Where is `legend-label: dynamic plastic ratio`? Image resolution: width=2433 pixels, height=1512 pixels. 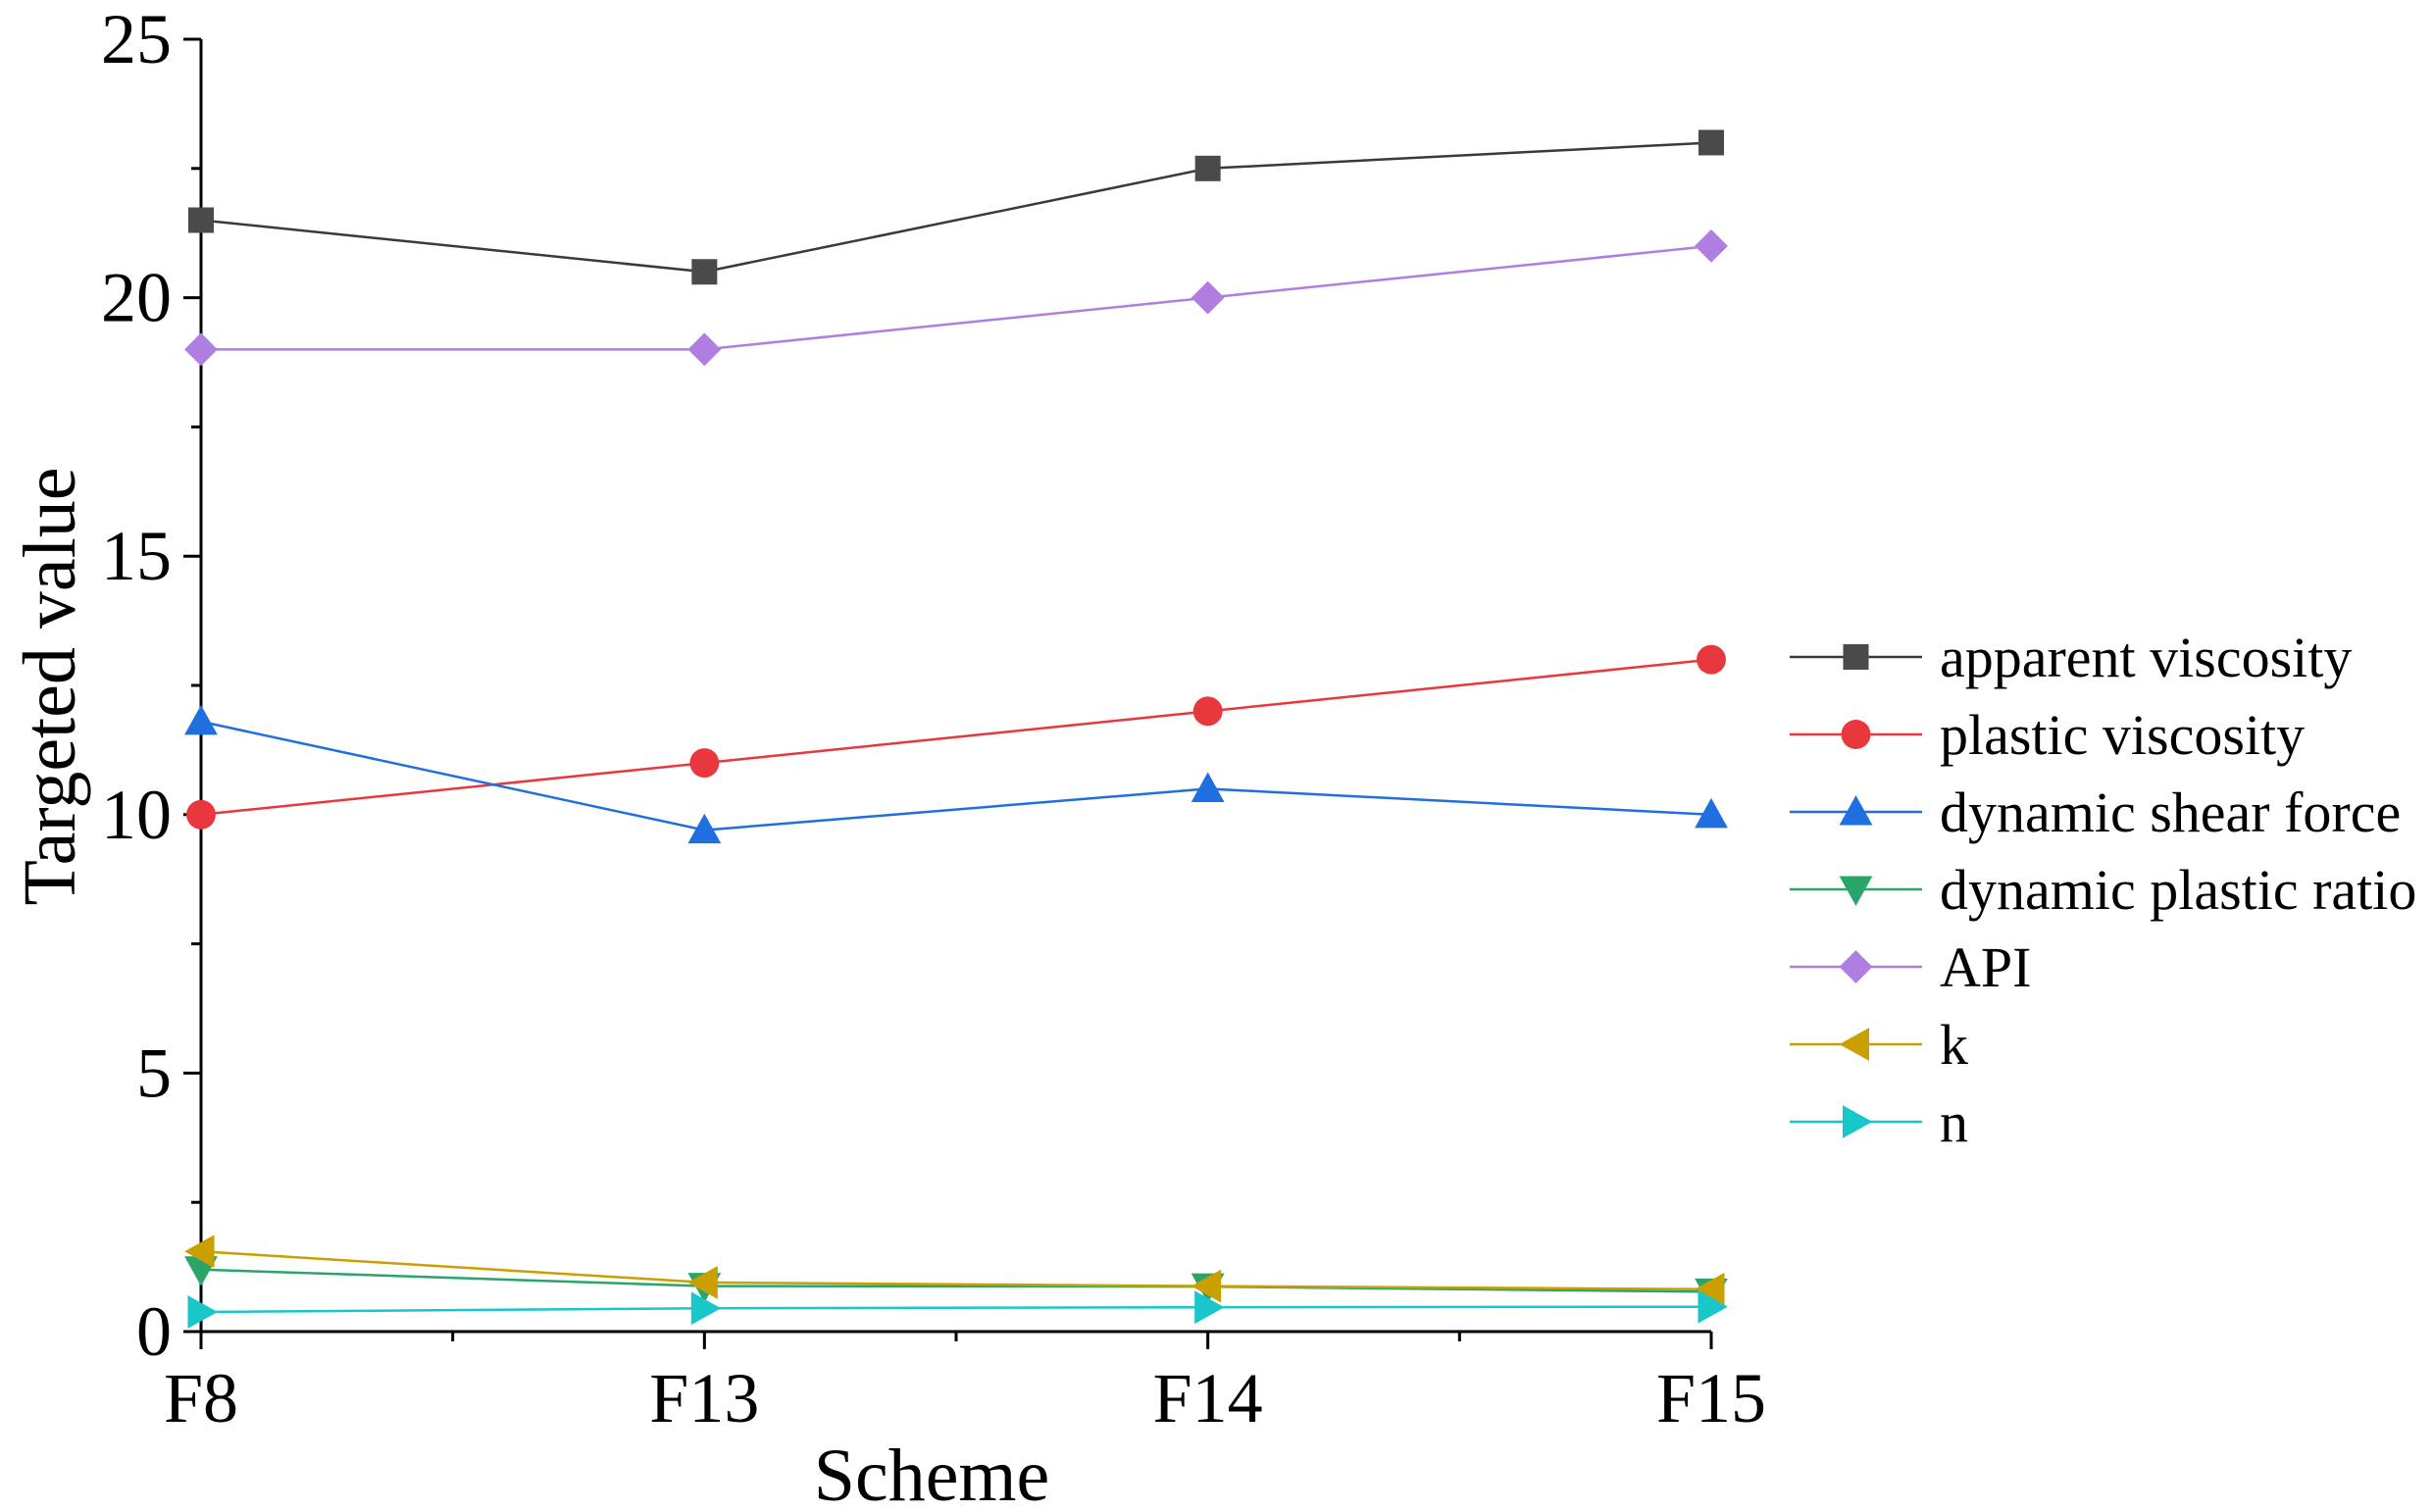
legend-label: dynamic plastic ratio is located at coordinates (2178, 890).